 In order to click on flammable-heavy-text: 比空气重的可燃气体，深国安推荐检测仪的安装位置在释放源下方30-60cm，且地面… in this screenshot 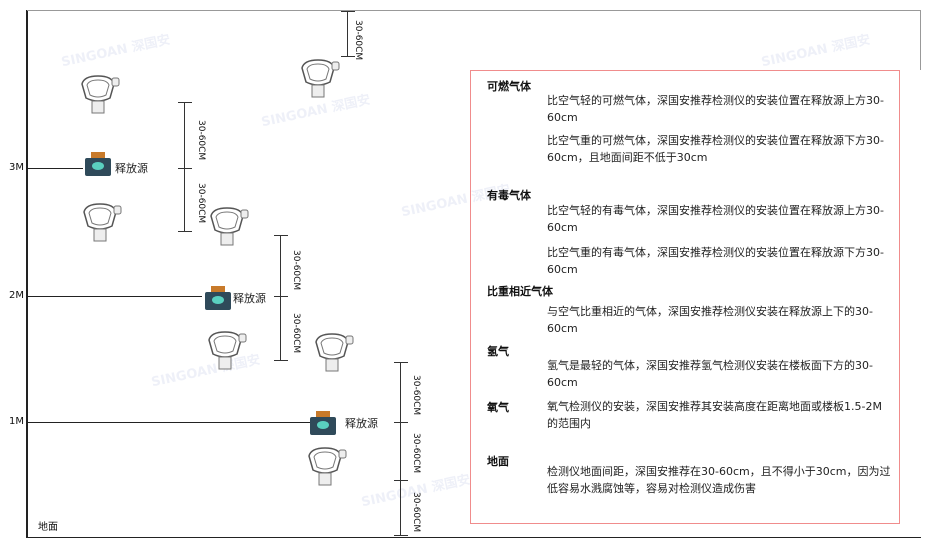, I will do `click(715, 149)`.